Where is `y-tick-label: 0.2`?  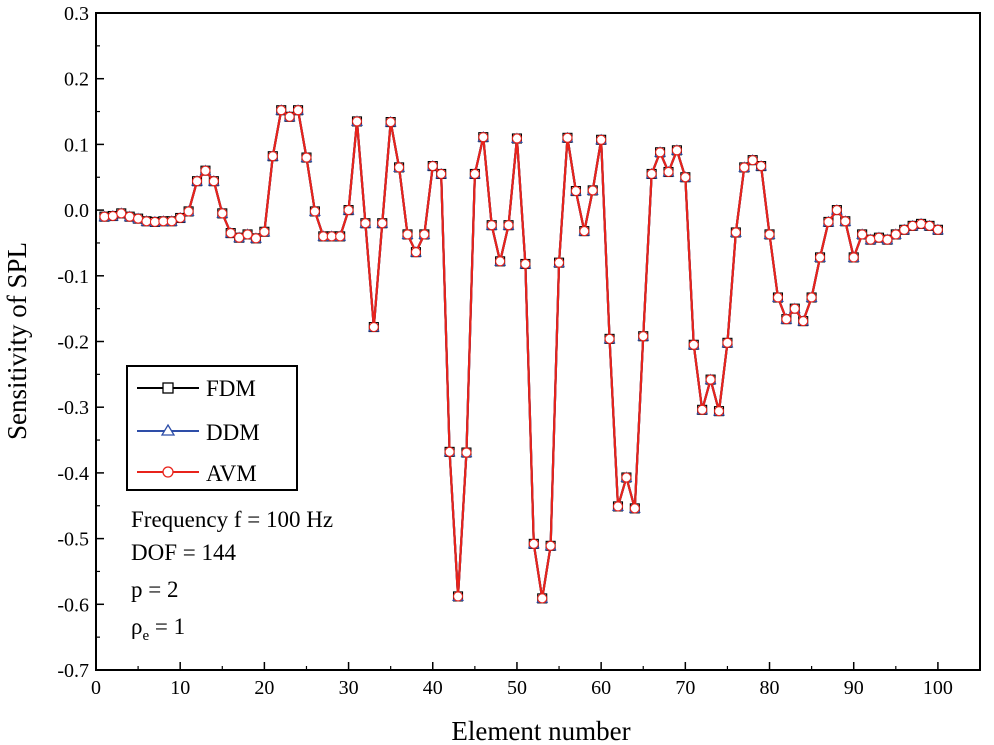 y-tick-label: 0.2 is located at coordinates (76, 80).